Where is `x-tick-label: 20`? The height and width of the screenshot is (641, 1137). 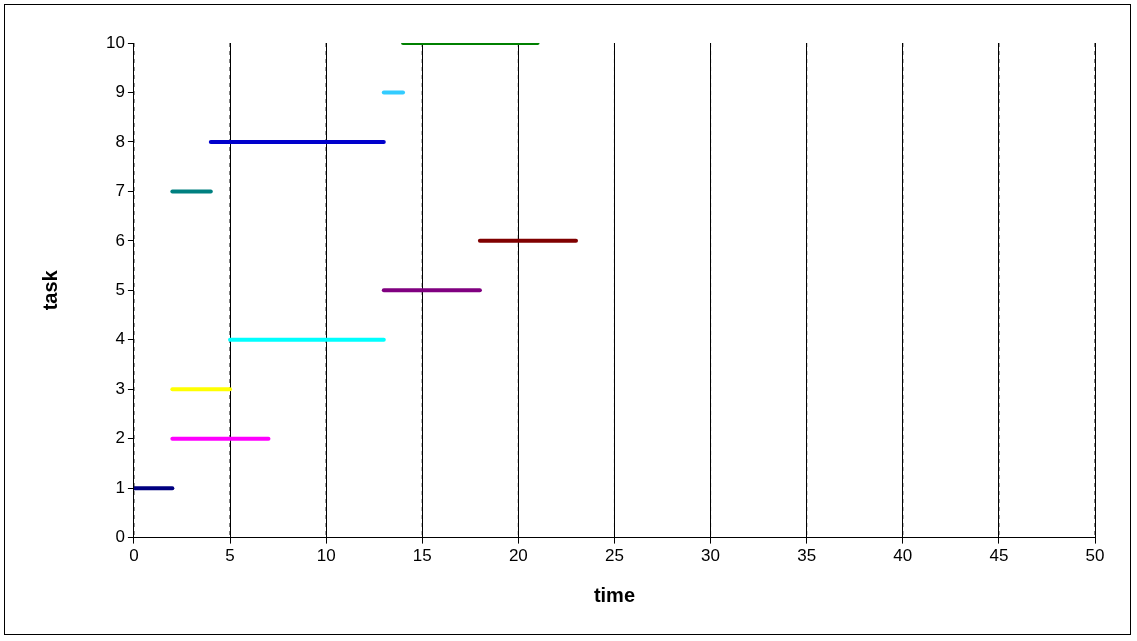
x-tick-label: 20 is located at coordinates (518, 556).